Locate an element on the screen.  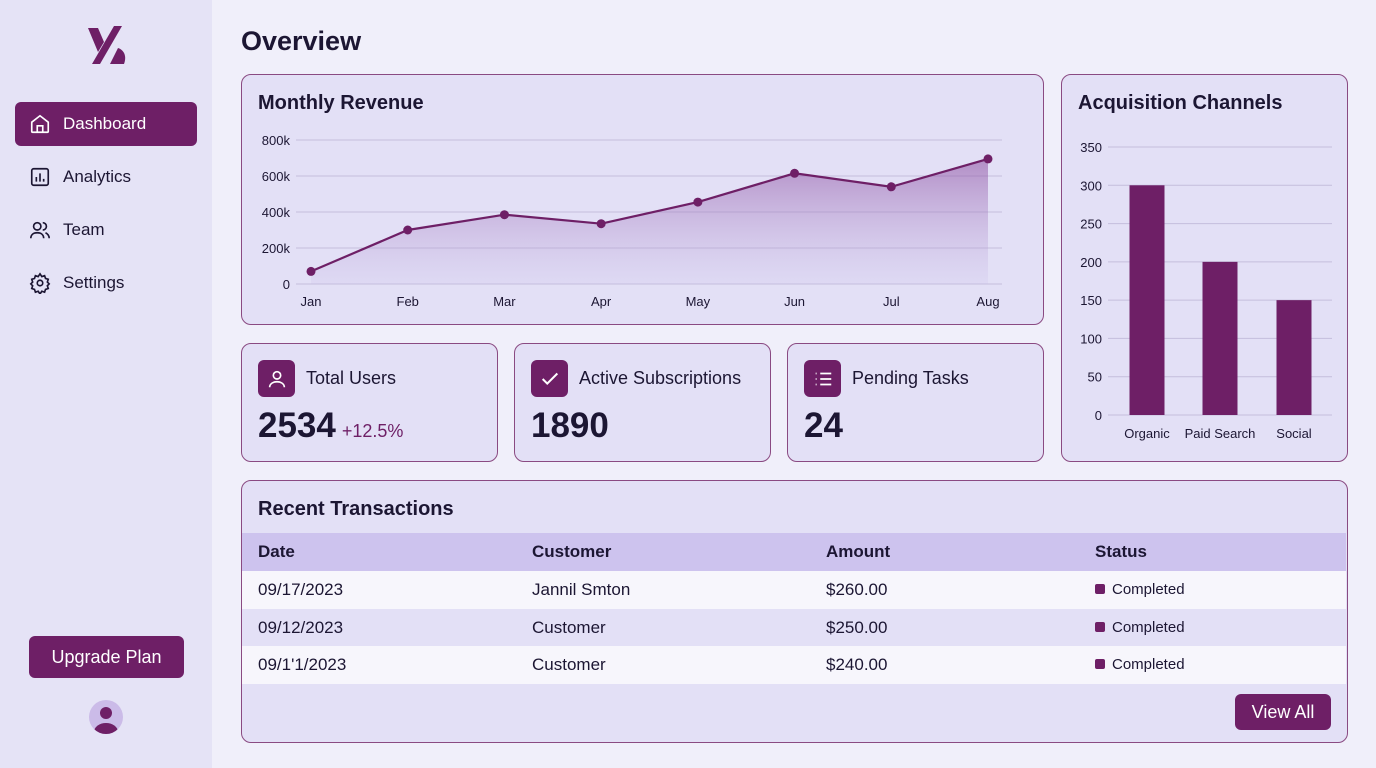
column-header-date: Date is located at coordinates (276, 551).